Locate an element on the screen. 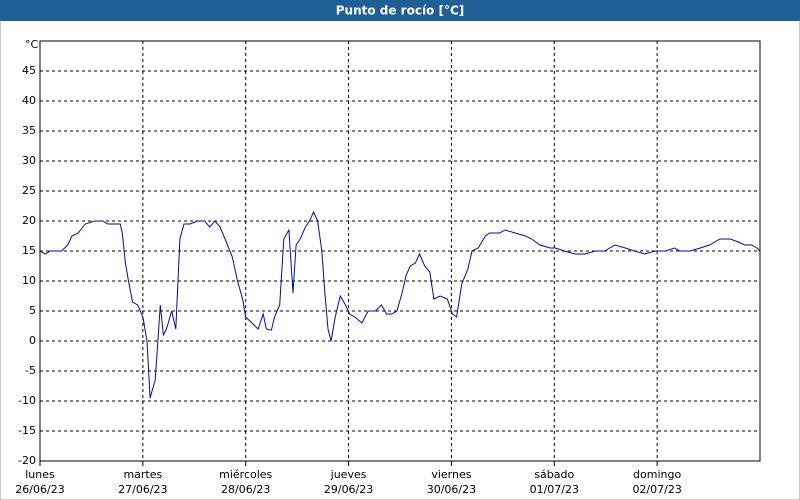 This screenshot has height=500, width=800. y-tick-label: 40 is located at coordinates (29, 100).